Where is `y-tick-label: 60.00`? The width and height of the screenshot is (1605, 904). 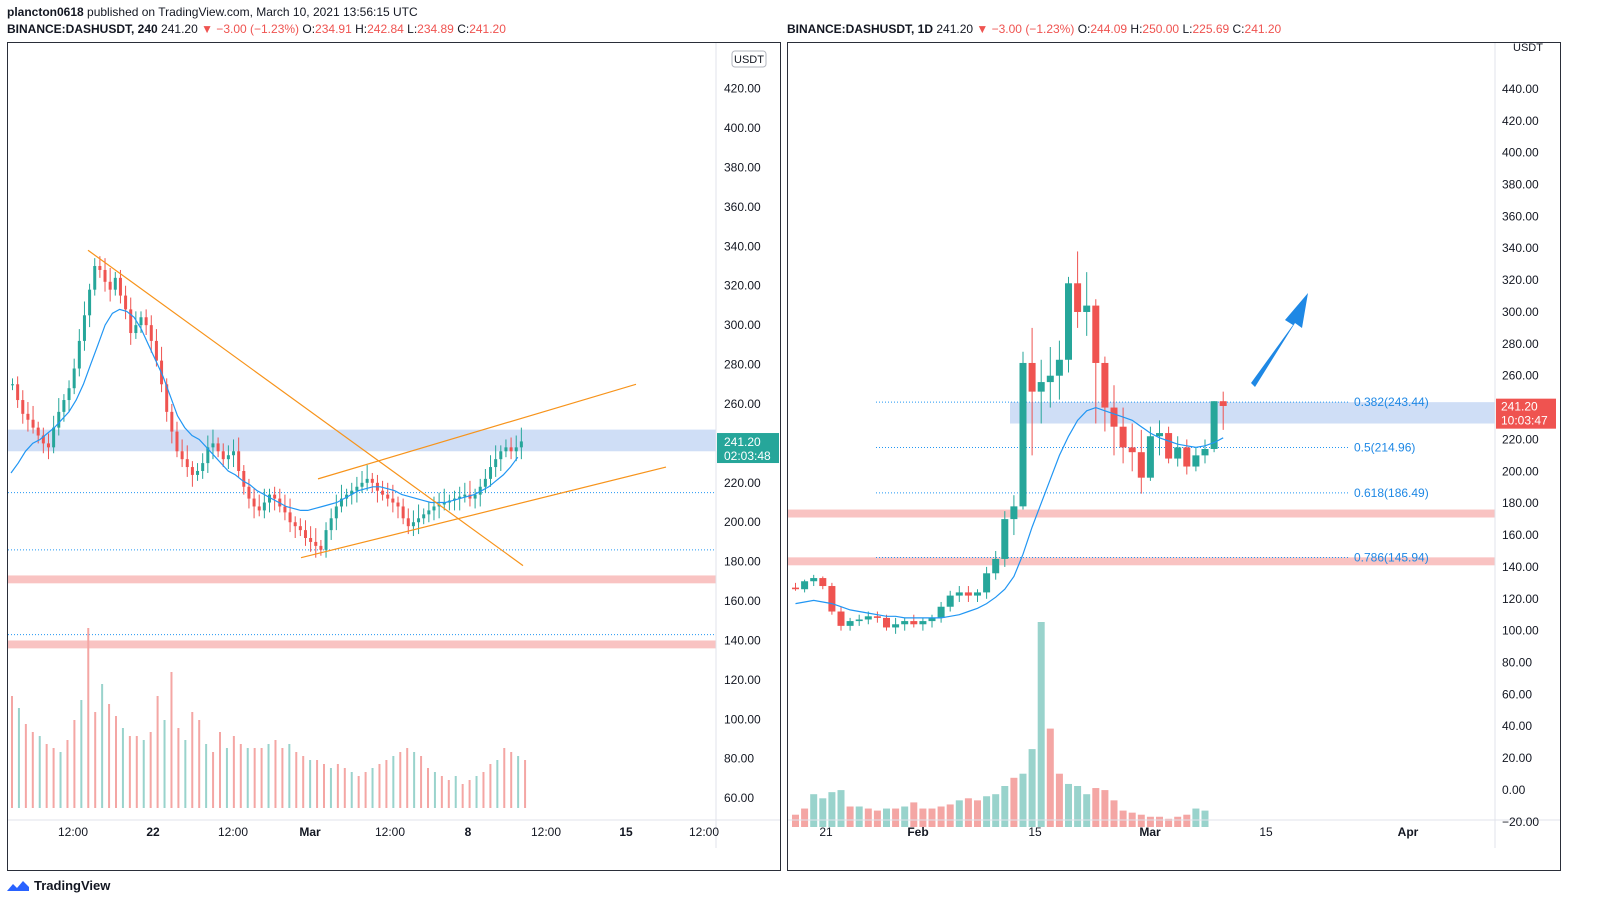
y-tick-label: 60.00 is located at coordinates (1517, 694).